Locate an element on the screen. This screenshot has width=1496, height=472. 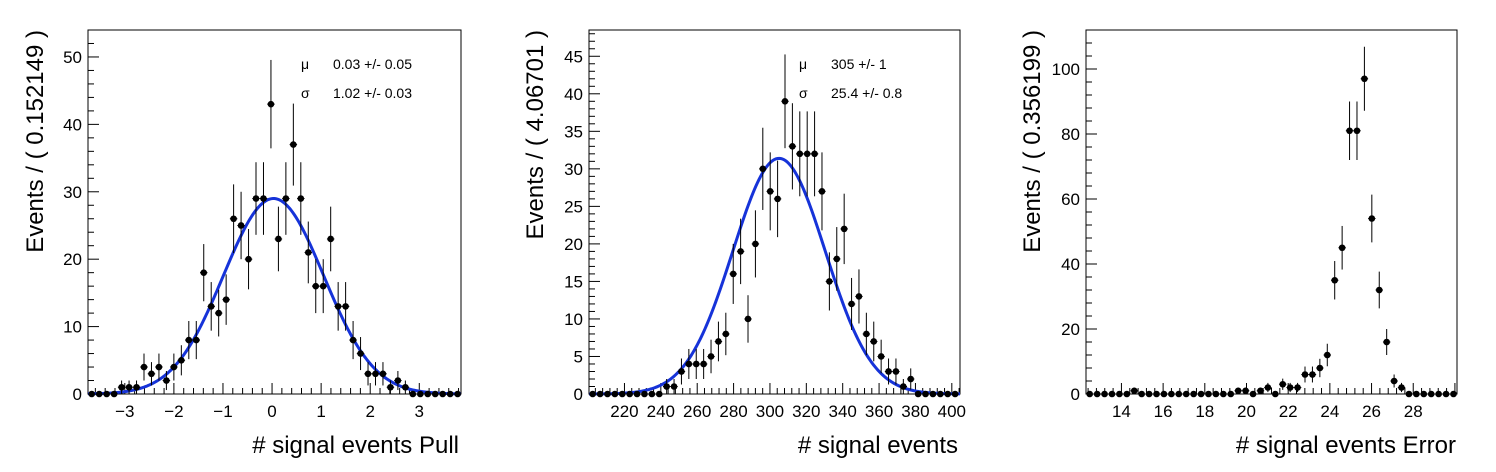
y-tick-label: 30 is located at coordinates (573, 169).